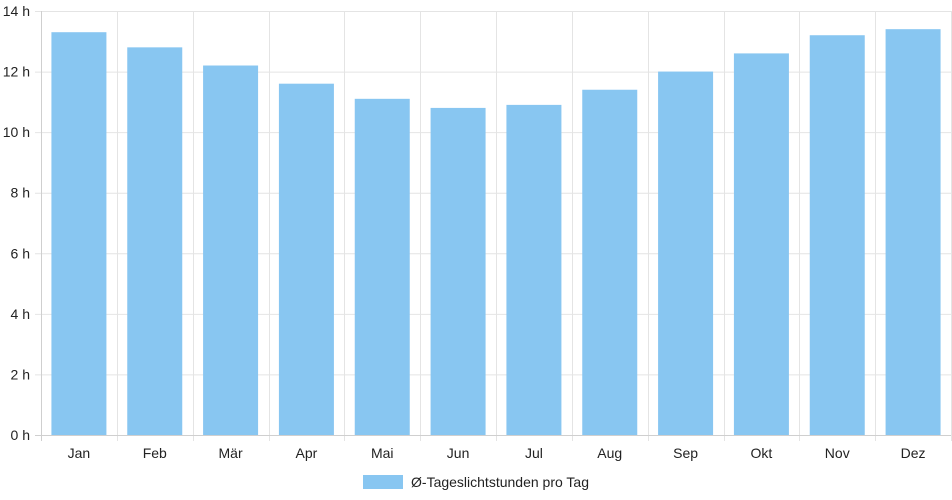 The width and height of the screenshot is (952, 500). Describe the element at coordinates (20, 253) in the screenshot. I see `y-tick-label: 6 h` at that location.